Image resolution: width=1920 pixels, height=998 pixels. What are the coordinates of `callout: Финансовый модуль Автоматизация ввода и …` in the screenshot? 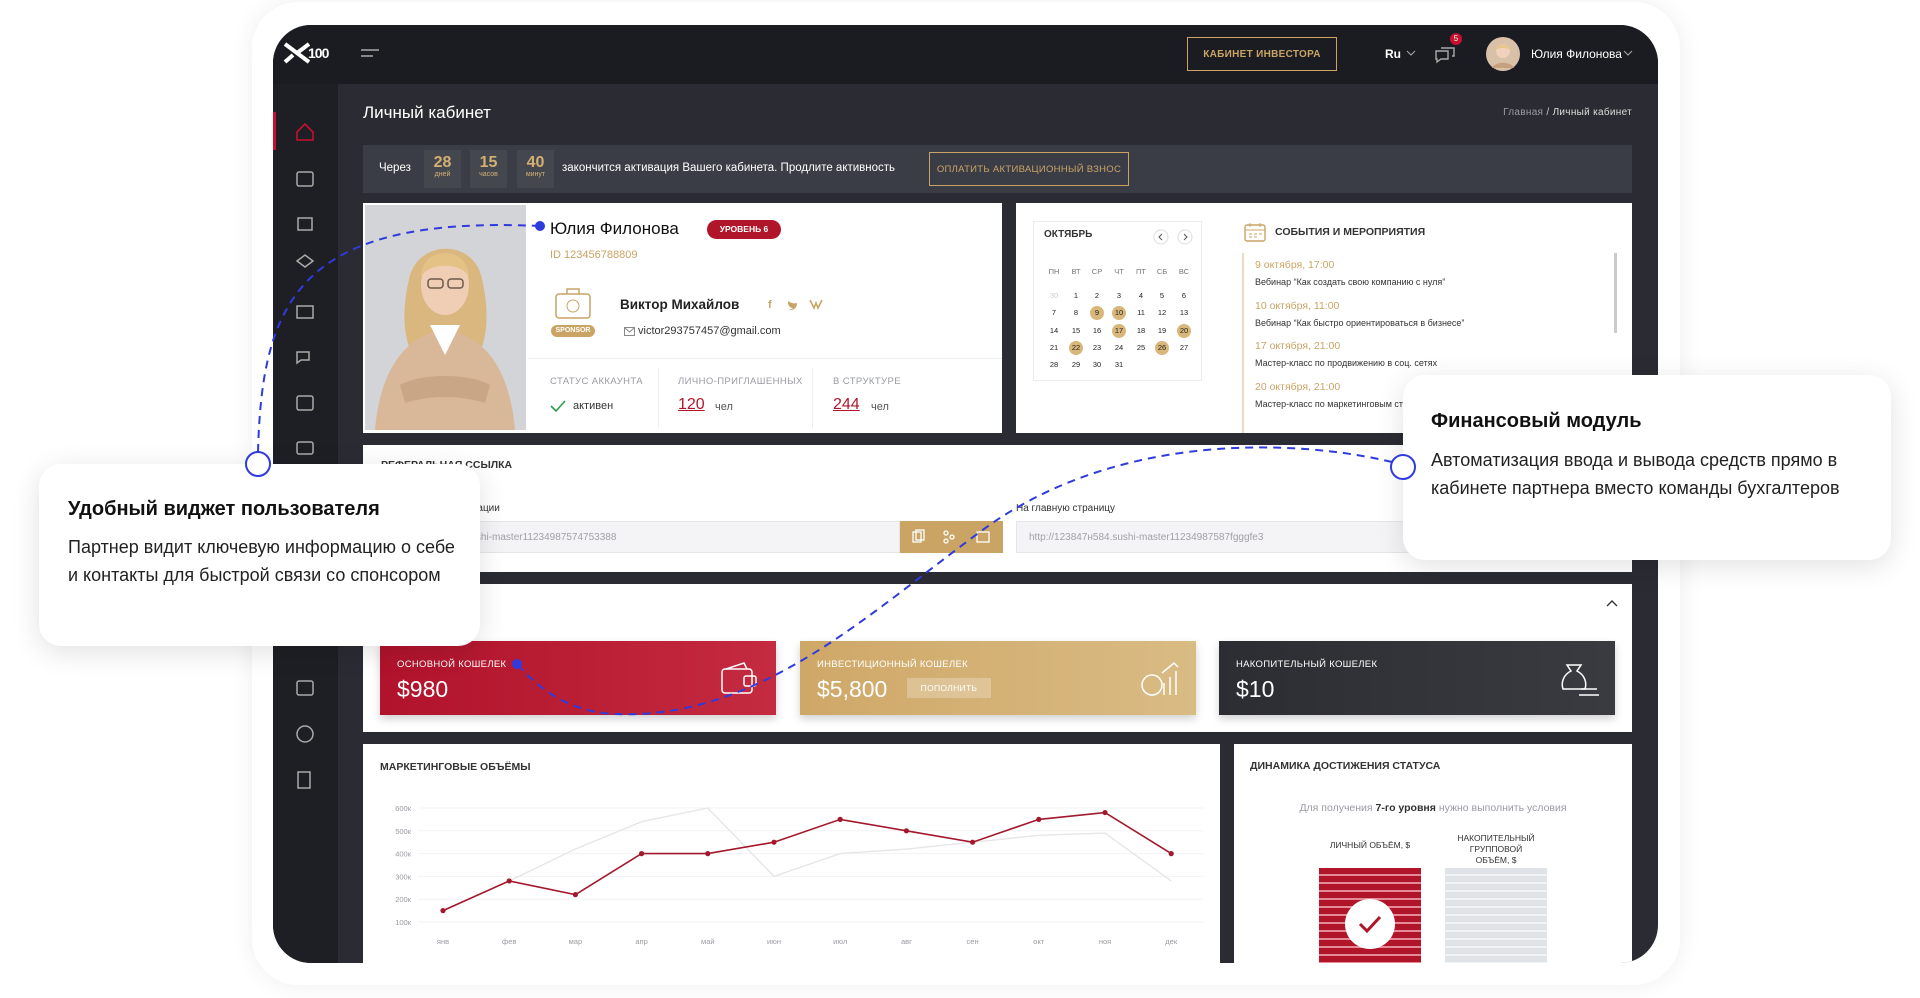 It's located at (1647, 467).